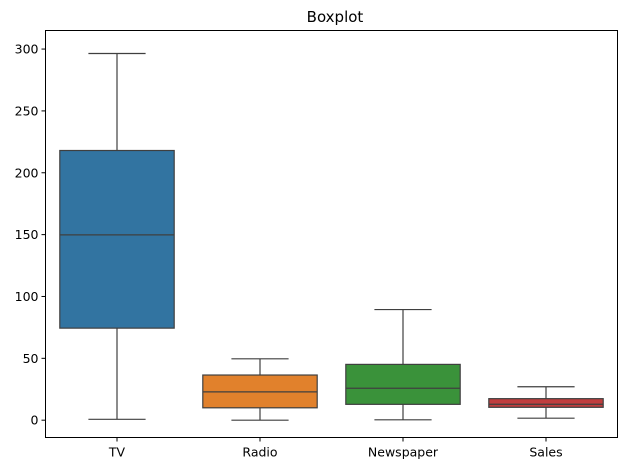  What do you see at coordinates (335, 17) in the screenshot?
I see `chart-title: Boxplot` at bounding box center [335, 17].